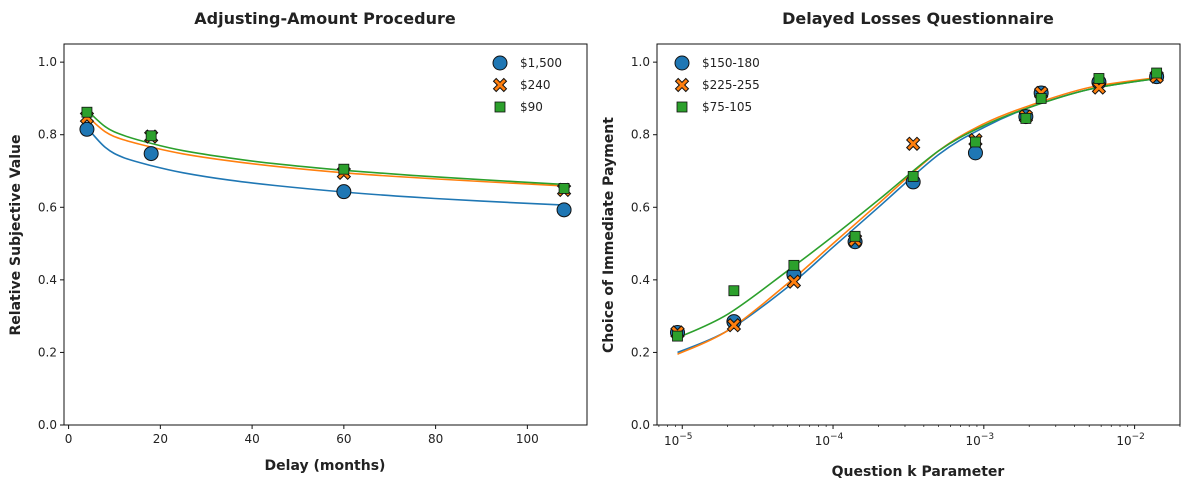  What do you see at coordinates (975, 153) in the screenshot?
I see `right-series-0-point` at bounding box center [975, 153].